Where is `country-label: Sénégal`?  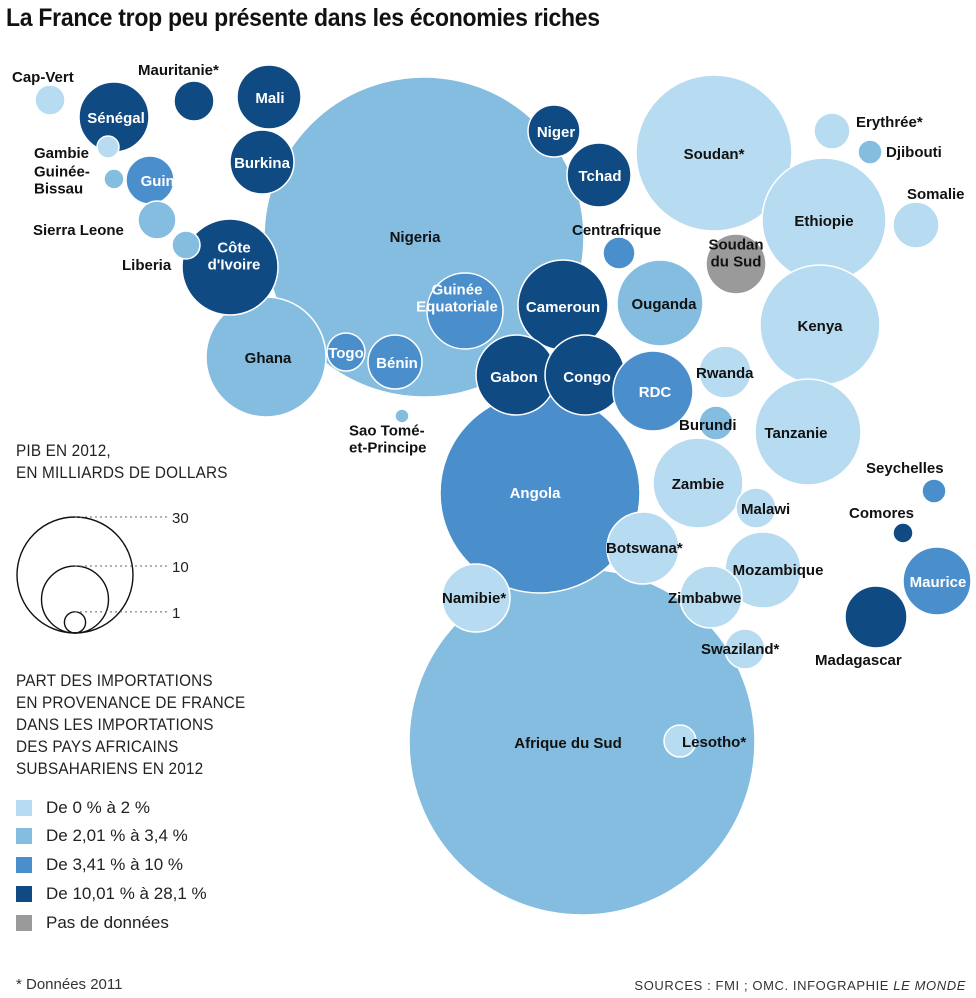
country-label: Sénégal is located at coordinates (116, 118).